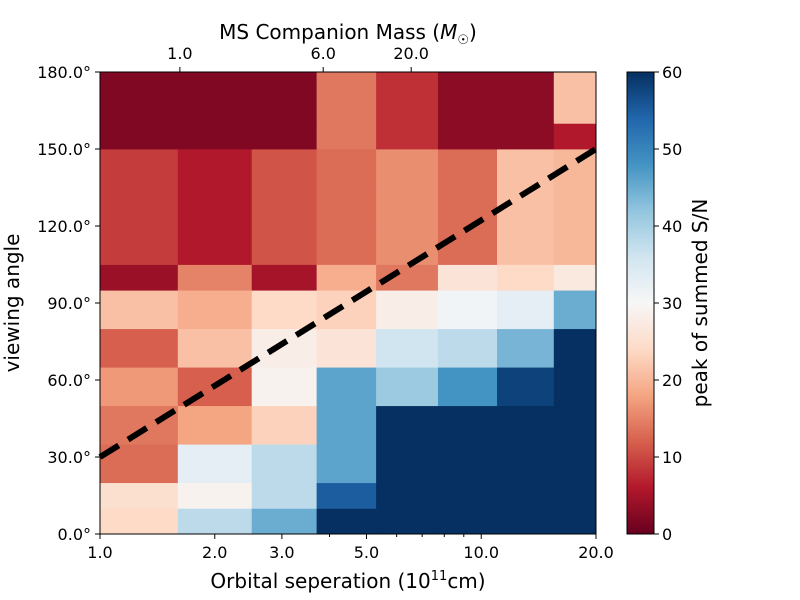  I want to click on x-tick-label: 5.0, so click(366, 552).